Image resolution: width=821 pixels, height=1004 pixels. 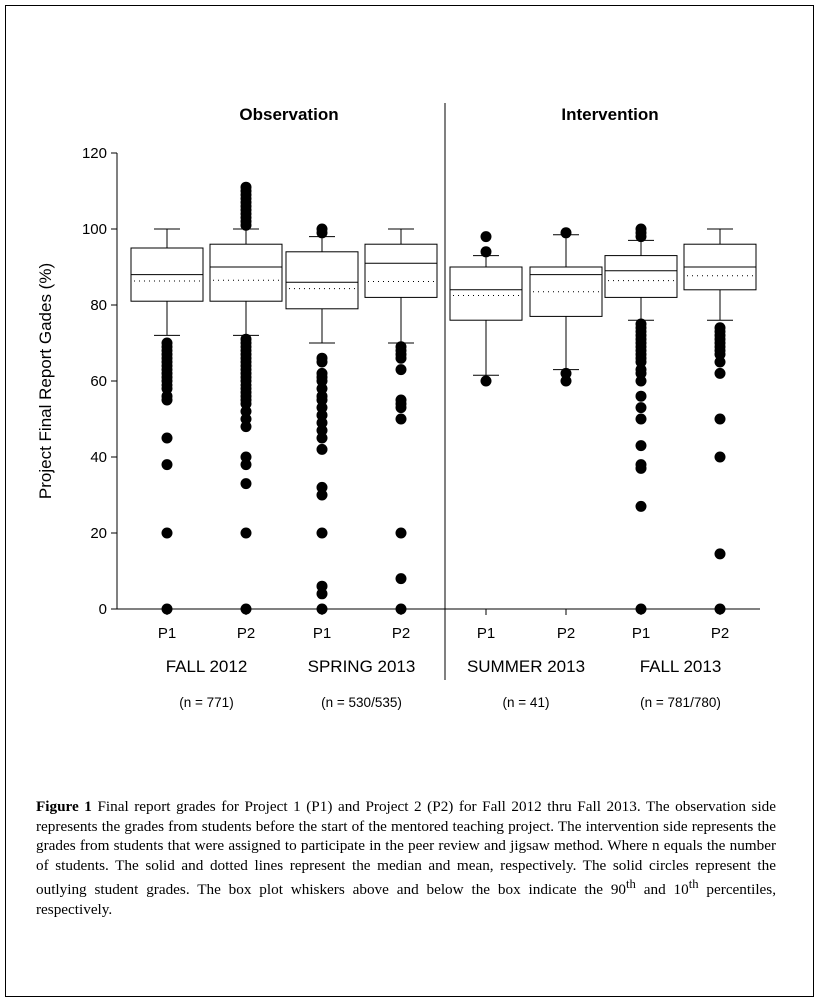 I want to click on term-n-label: (n = 781/780), so click(x=680, y=702).